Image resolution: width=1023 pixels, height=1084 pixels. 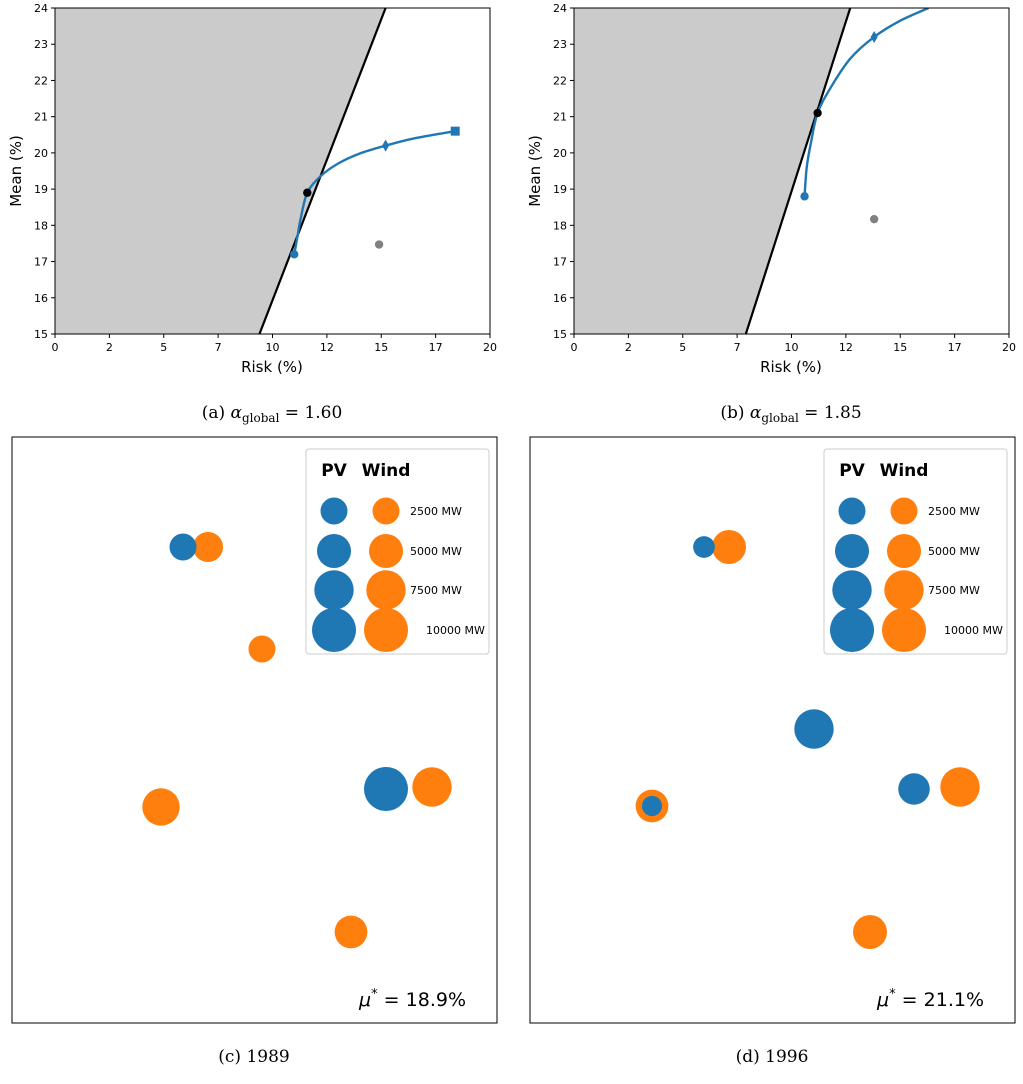 I want to click on y-tick-label: 17, so click(x=41, y=262).